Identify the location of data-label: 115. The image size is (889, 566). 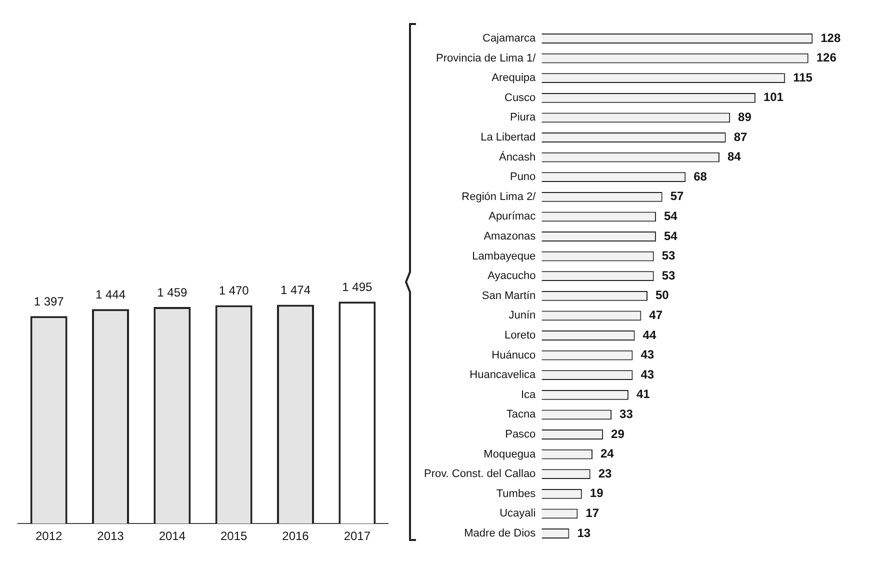
(803, 77).